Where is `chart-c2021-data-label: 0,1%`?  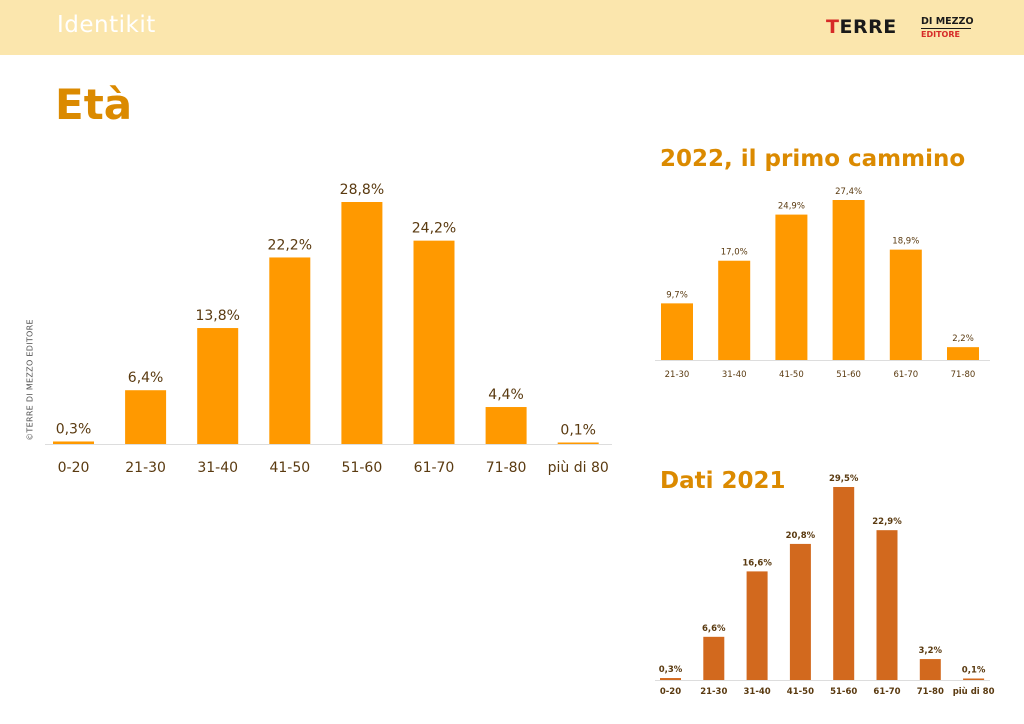
chart-c2021-data-label: 0,1% is located at coordinates (974, 671).